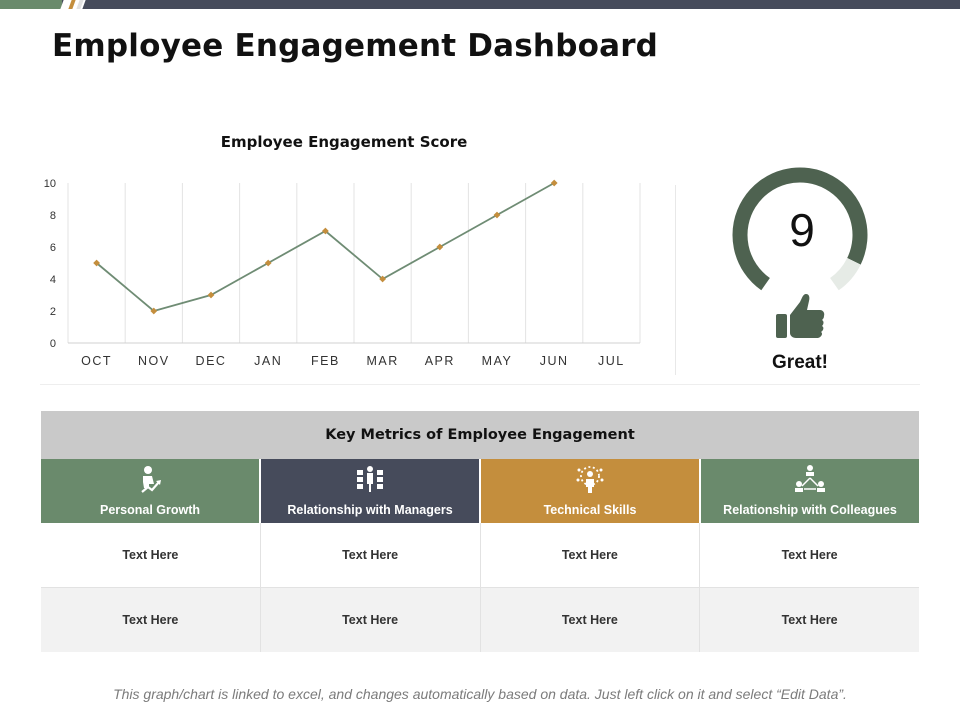 This screenshot has height=720, width=960. I want to click on category-technical-skills: Technical Skills, so click(591, 491).